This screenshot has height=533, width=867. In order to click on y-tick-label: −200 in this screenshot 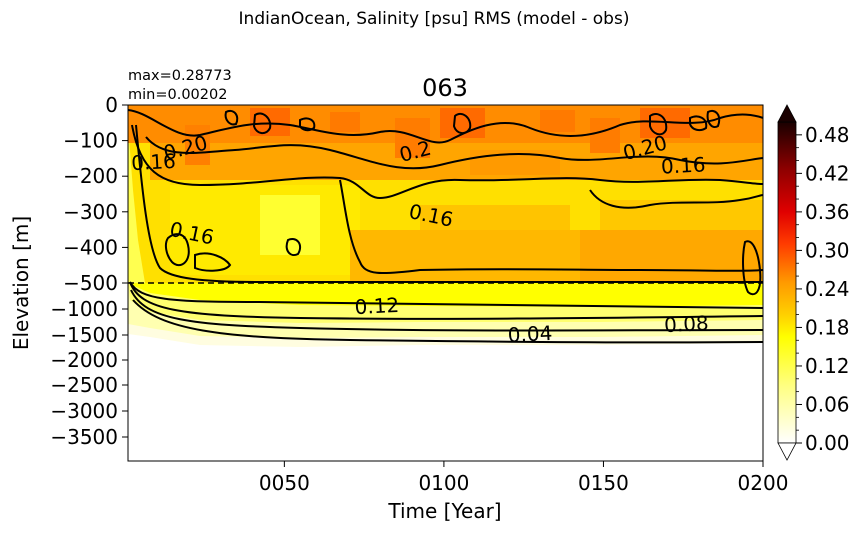, I will do `click(90, 176)`.